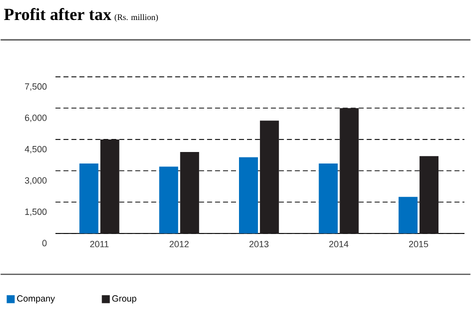 The height and width of the screenshot is (319, 471). What do you see at coordinates (58, 14) in the screenshot?
I see `chart-title: Profit after tax` at bounding box center [58, 14].